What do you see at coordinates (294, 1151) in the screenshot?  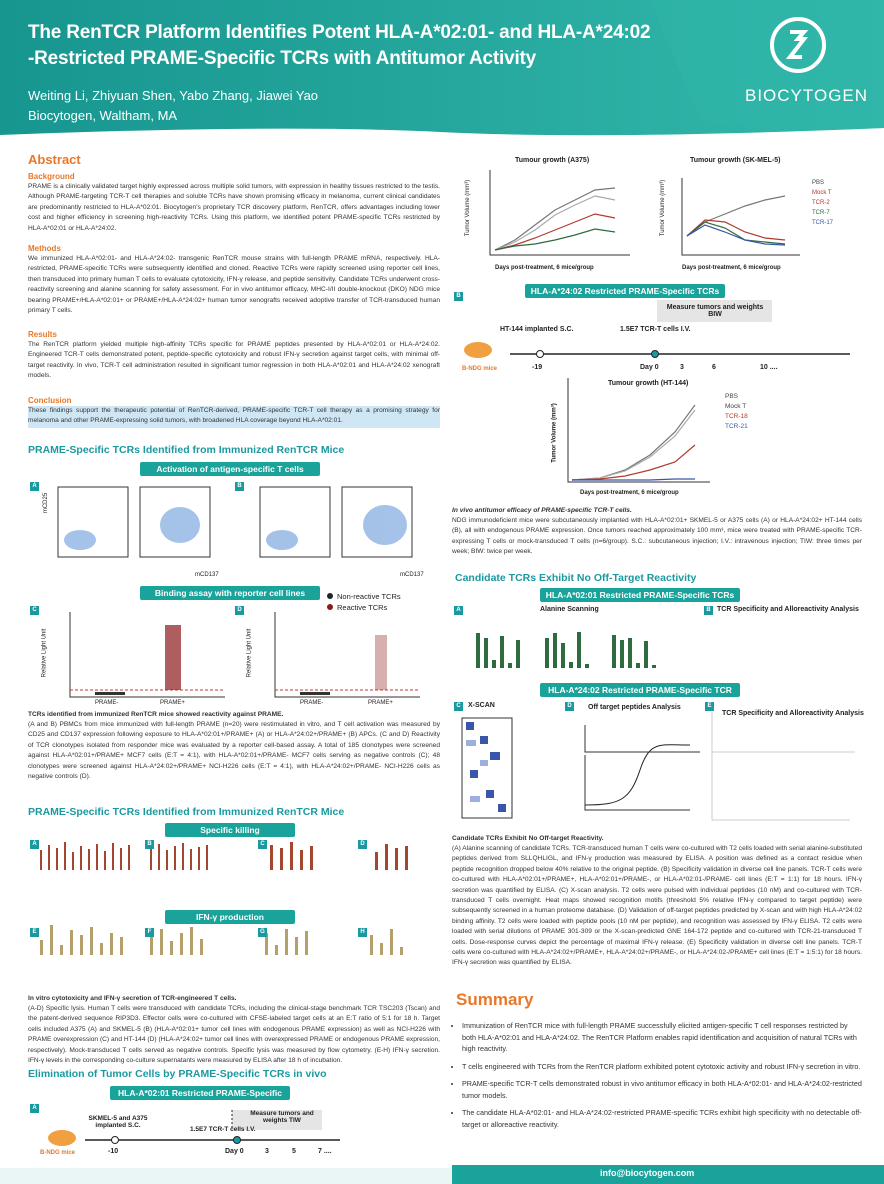 I see `day-label: 5` at bounding box center [294, 1151].